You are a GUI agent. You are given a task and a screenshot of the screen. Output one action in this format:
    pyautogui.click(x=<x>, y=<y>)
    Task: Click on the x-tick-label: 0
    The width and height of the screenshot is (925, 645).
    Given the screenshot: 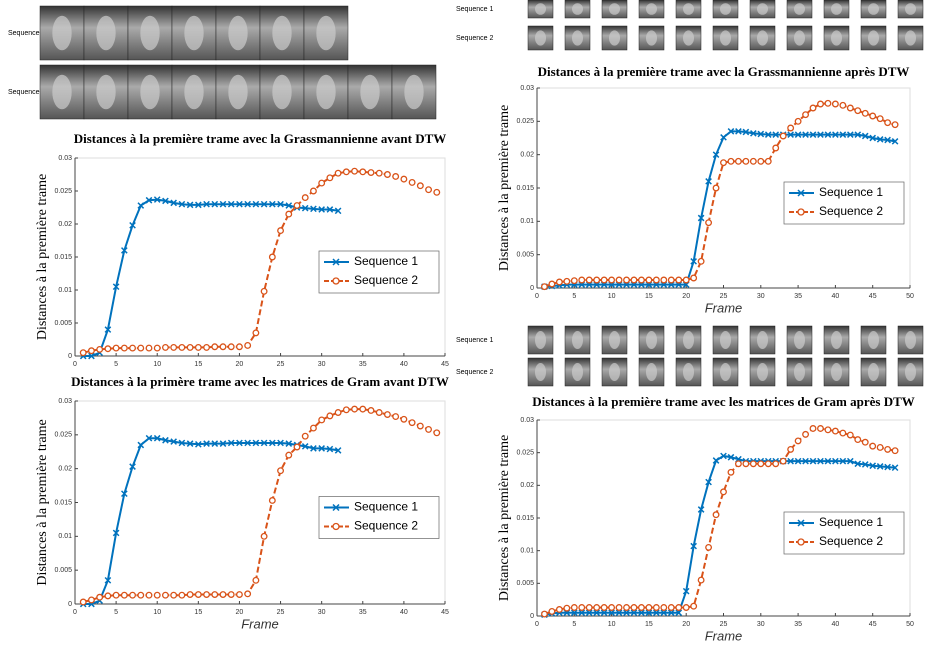 What is the action you would take?
    pyautogui.click(x=75, y=612)
    